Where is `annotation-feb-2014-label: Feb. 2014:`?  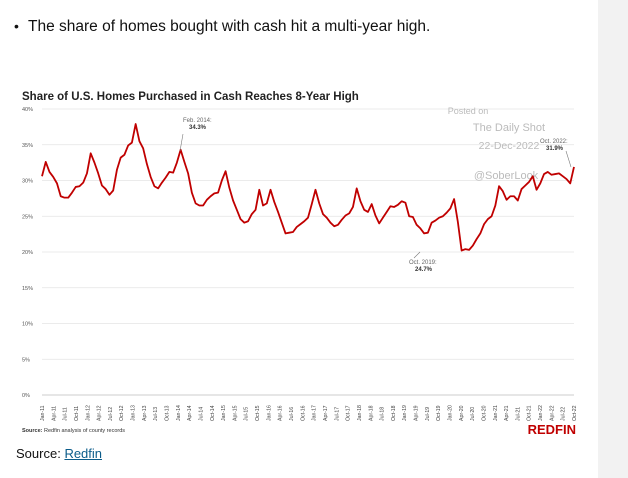
annotation-feb-2014-label: Feb. 2014: is located at coordinates (197, 121).